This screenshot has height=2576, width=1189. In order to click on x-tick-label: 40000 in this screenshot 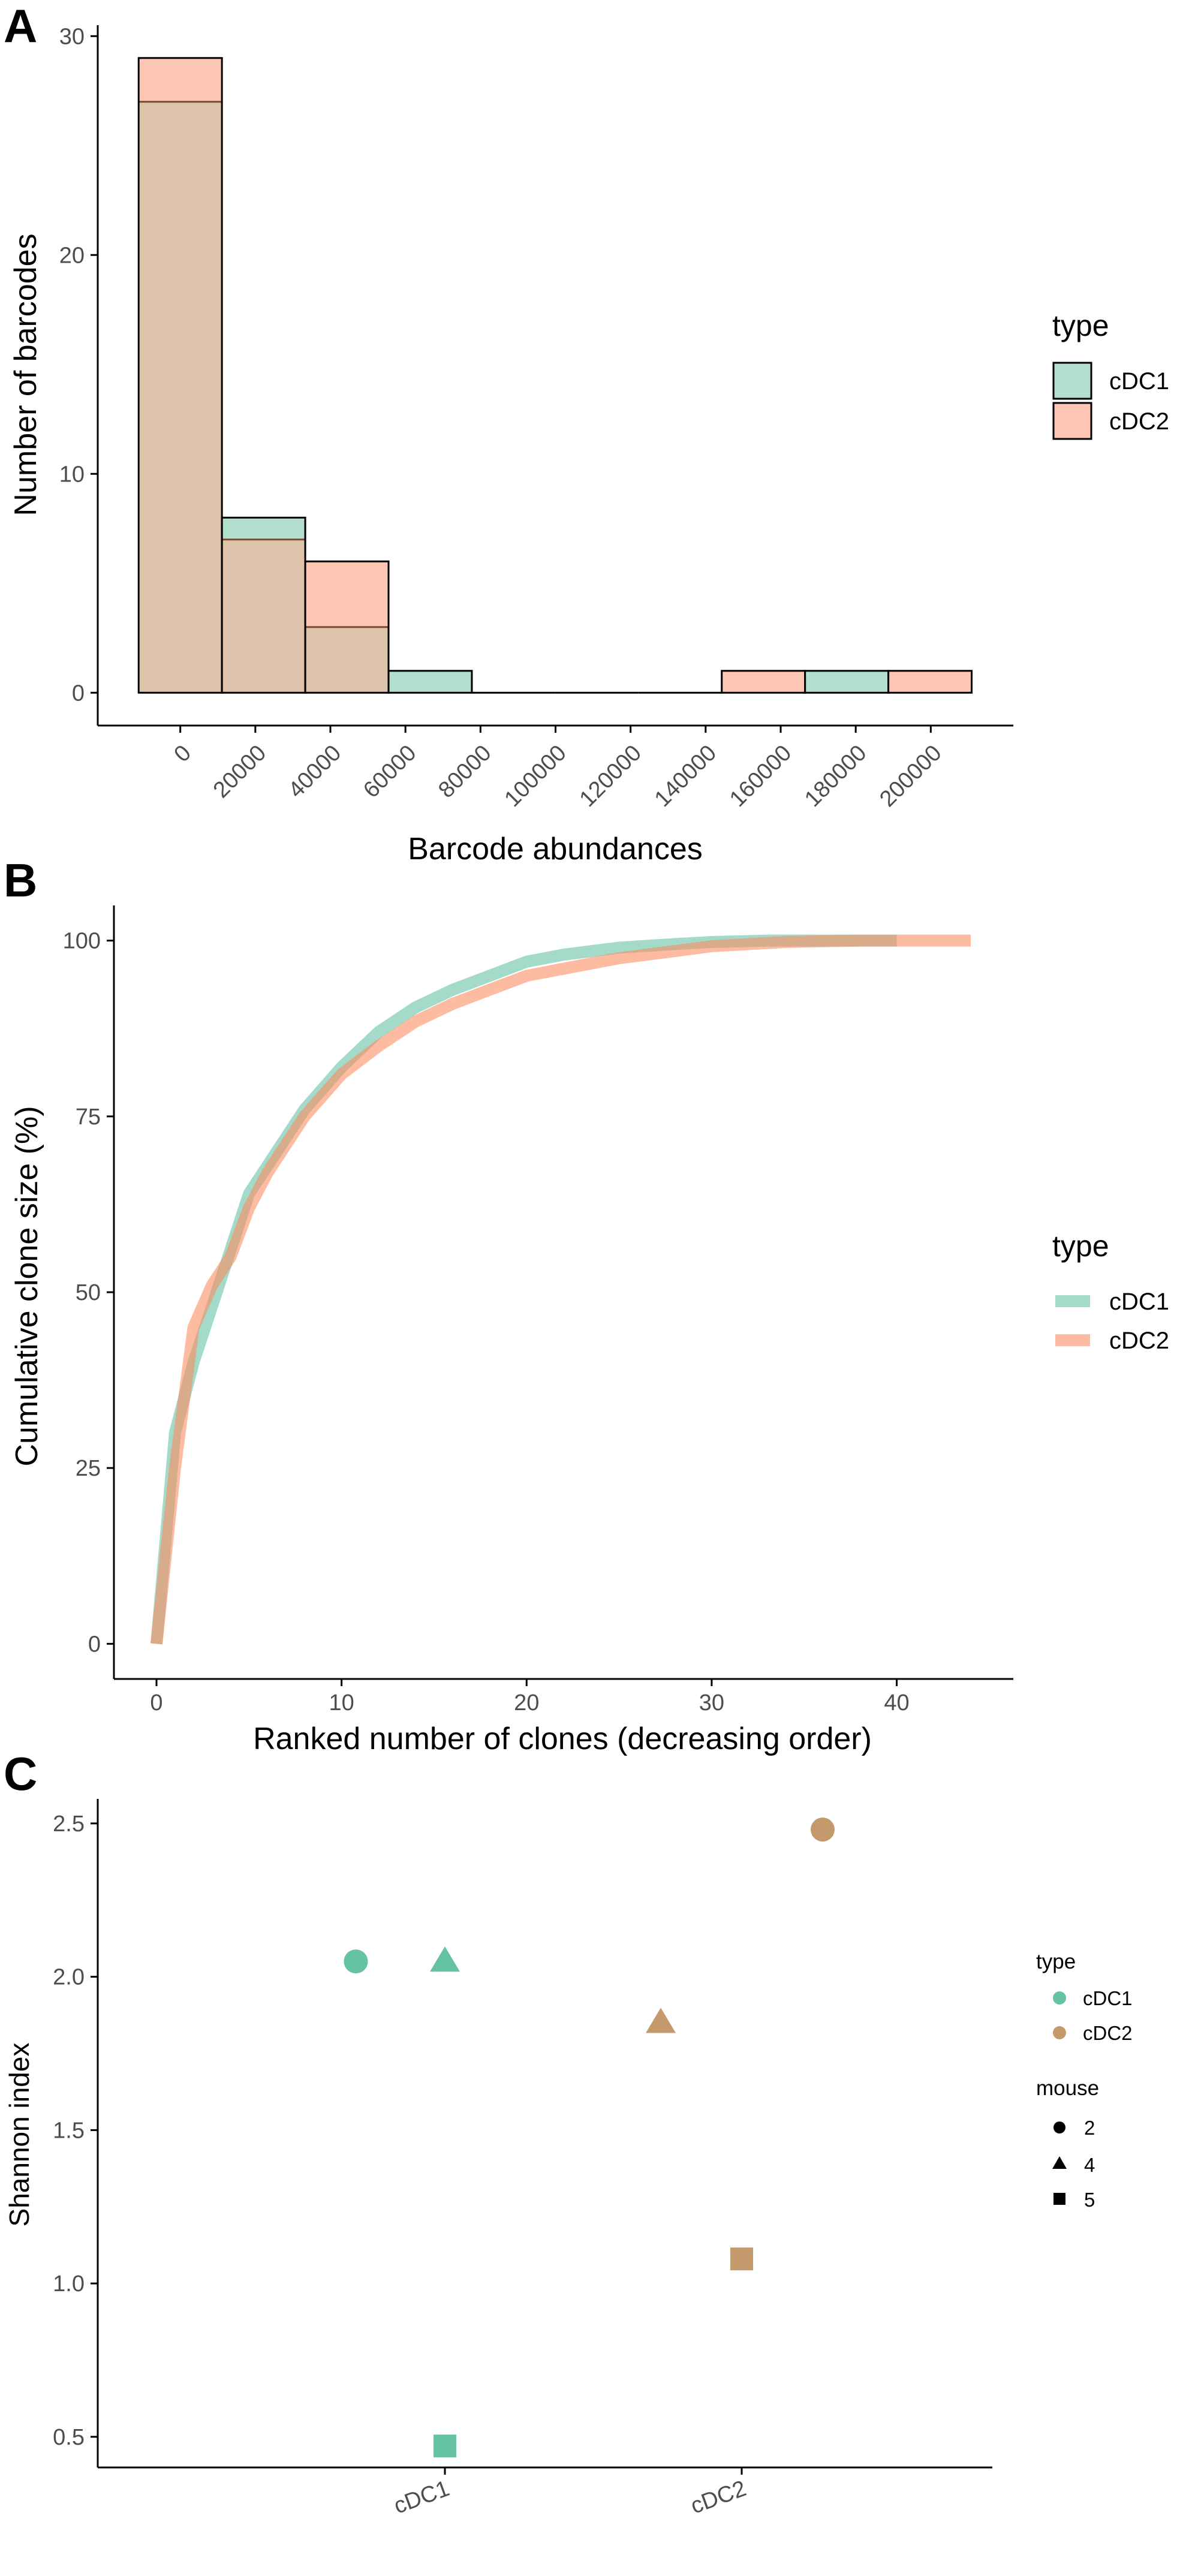, I will do `click(315, 772)`.